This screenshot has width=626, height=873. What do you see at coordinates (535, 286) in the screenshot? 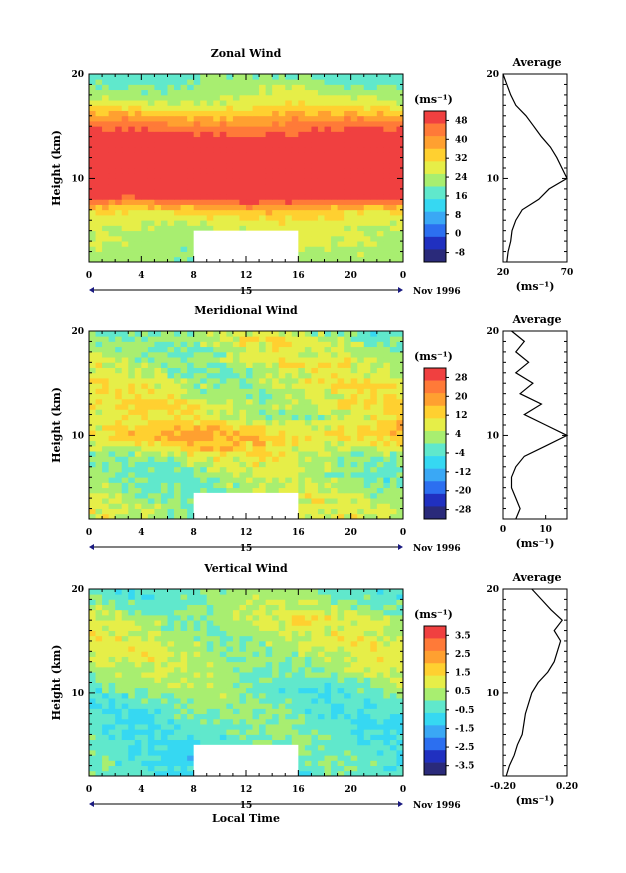
I see `average-x-label: (ms⁻¹)` at bounding box center [535, 286].